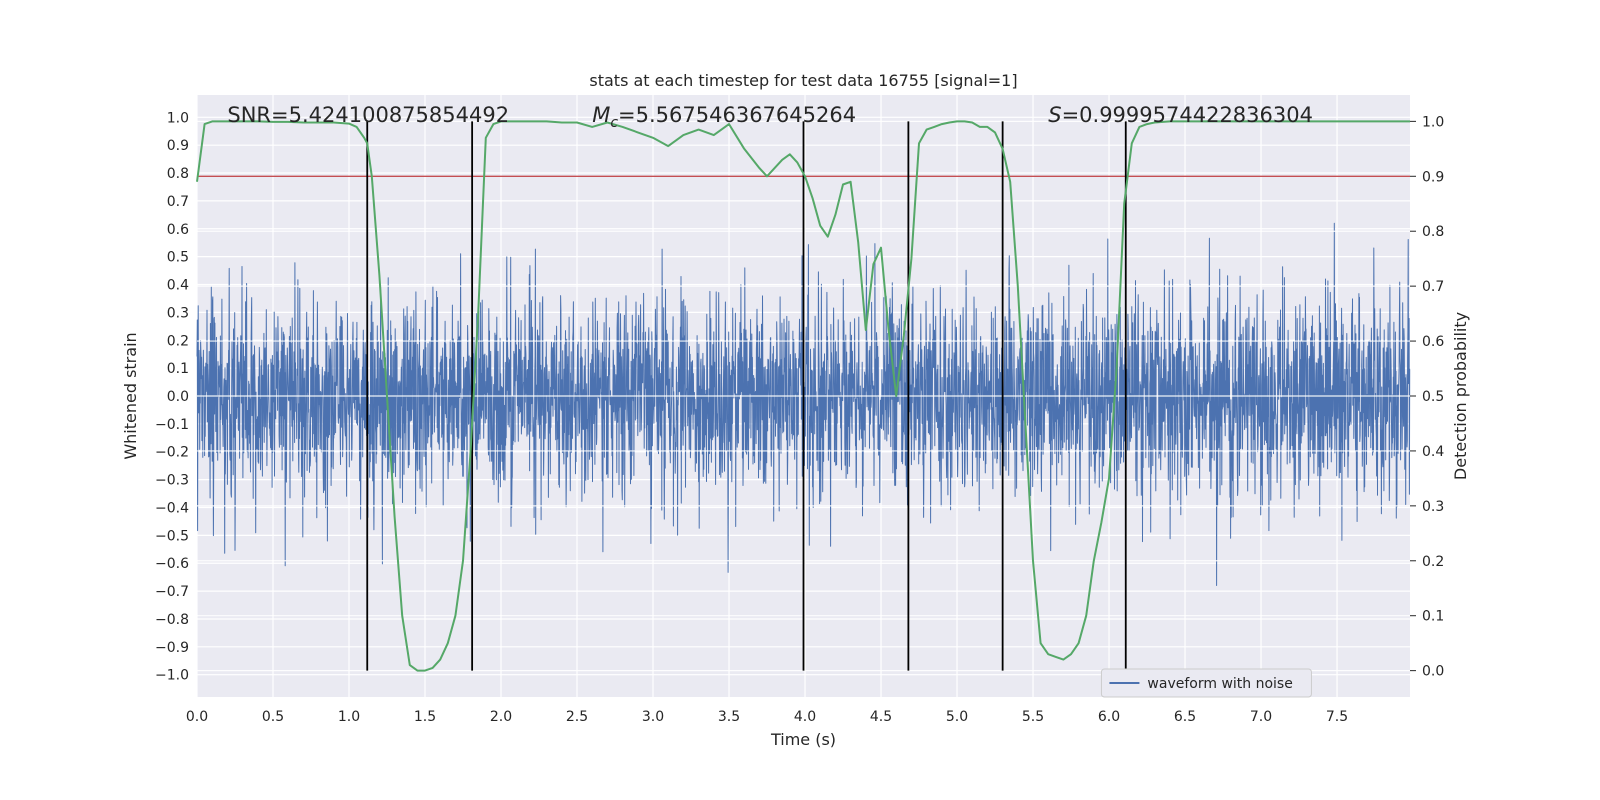 The width and height of the screenshot is (1600, 800). Describe the element at coordinates (601, 115) in the screenshot. I see `mc-symbol: M` at that location.